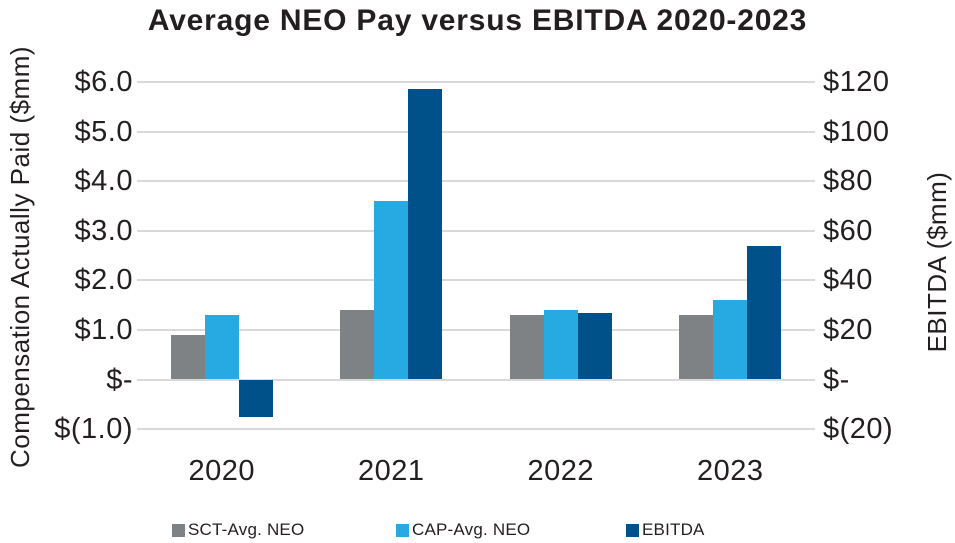  Describe the element at coordinates (255, 398) in the screenshot. I see `bar-ebitda-2020` at that location.